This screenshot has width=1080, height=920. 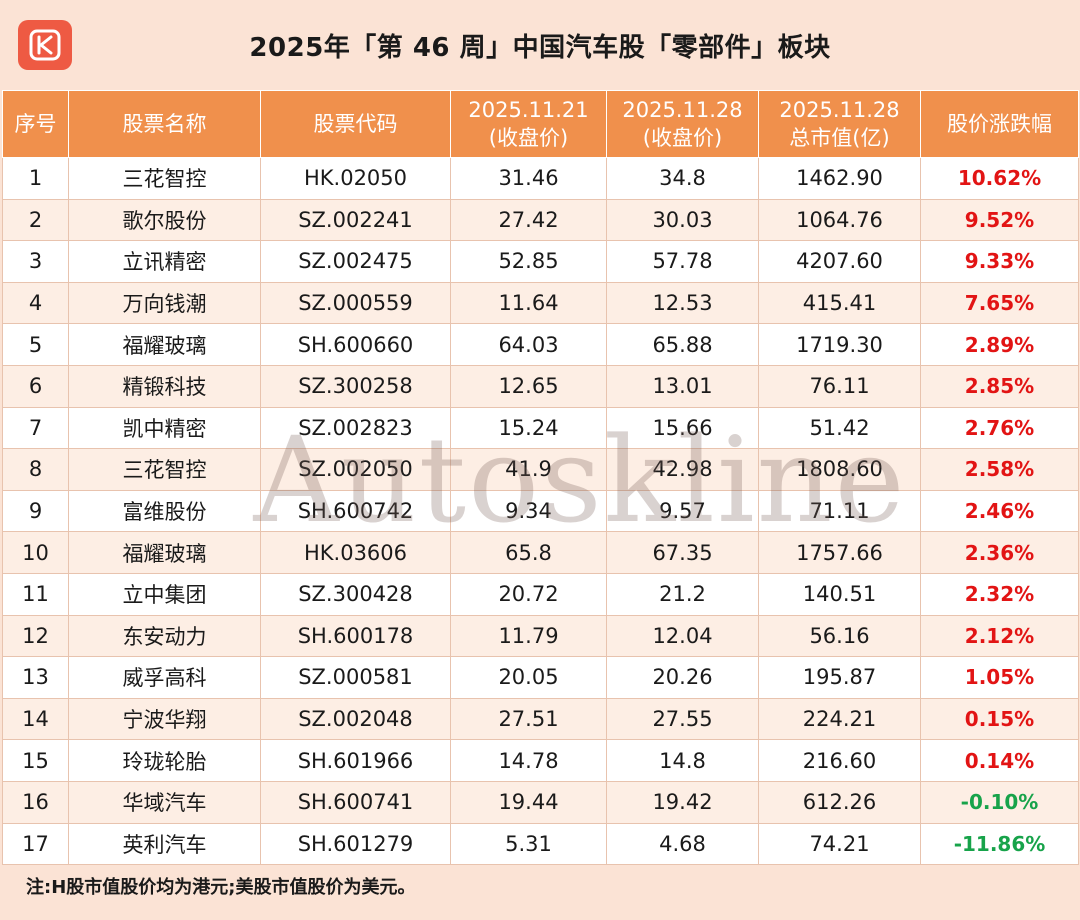 What do you see at coordinates (999, 844) in the screenshot?
I see `cell-price-change: -11.86%` at bounding box center [999, 844].